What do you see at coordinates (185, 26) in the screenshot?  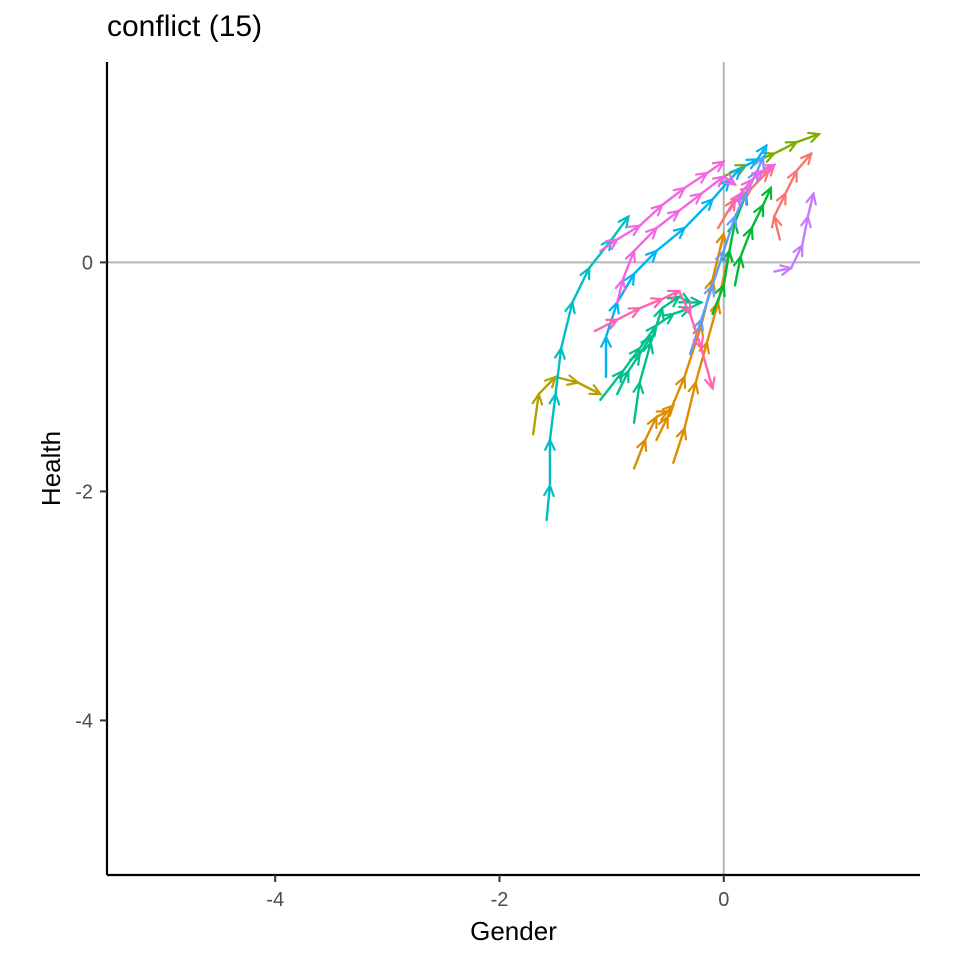 I see `chart-title: conflict (15)` at bounding box center [185, 26].